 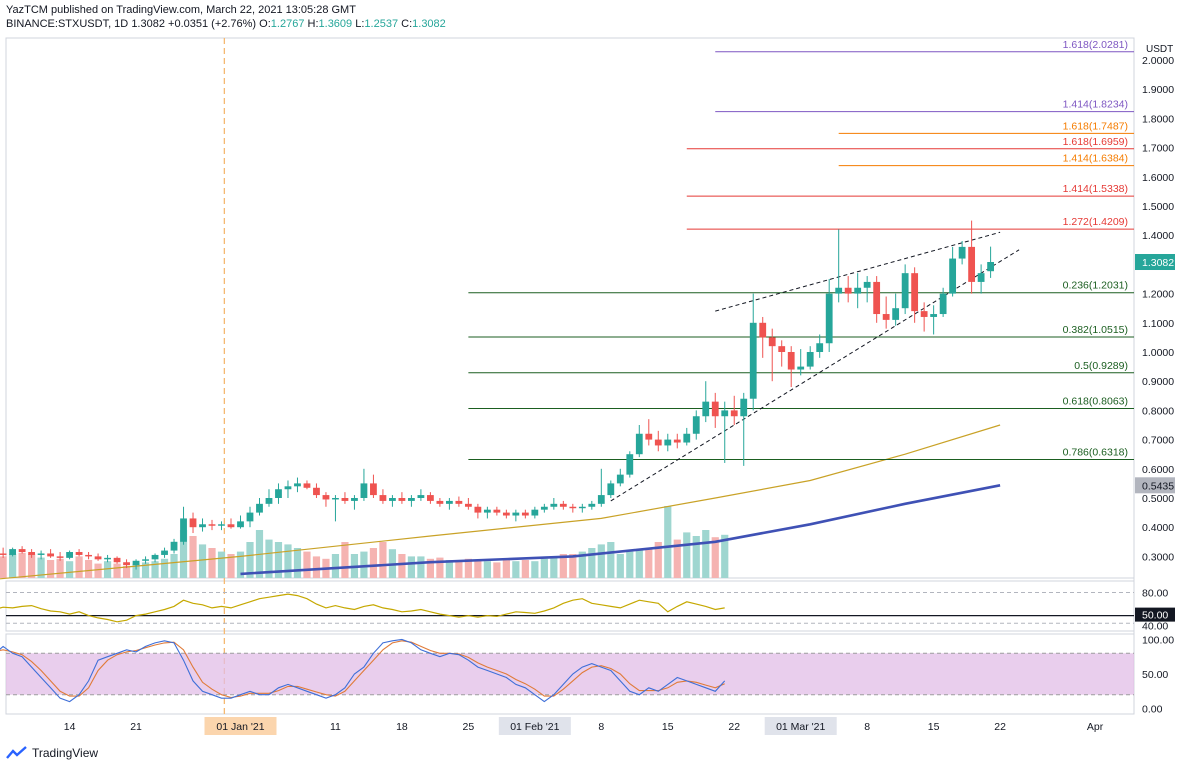 I want to click on fib-level-label: 0.5(0.9289), so click(x=1101, y=366).